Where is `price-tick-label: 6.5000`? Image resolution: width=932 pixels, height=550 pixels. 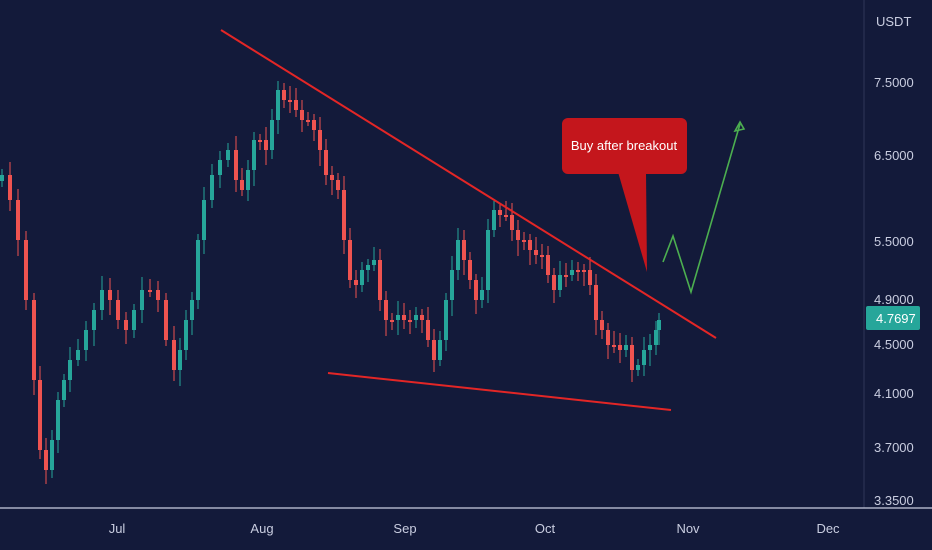
price-tick-label: 6.5000 is located at coordinates (894, 155).